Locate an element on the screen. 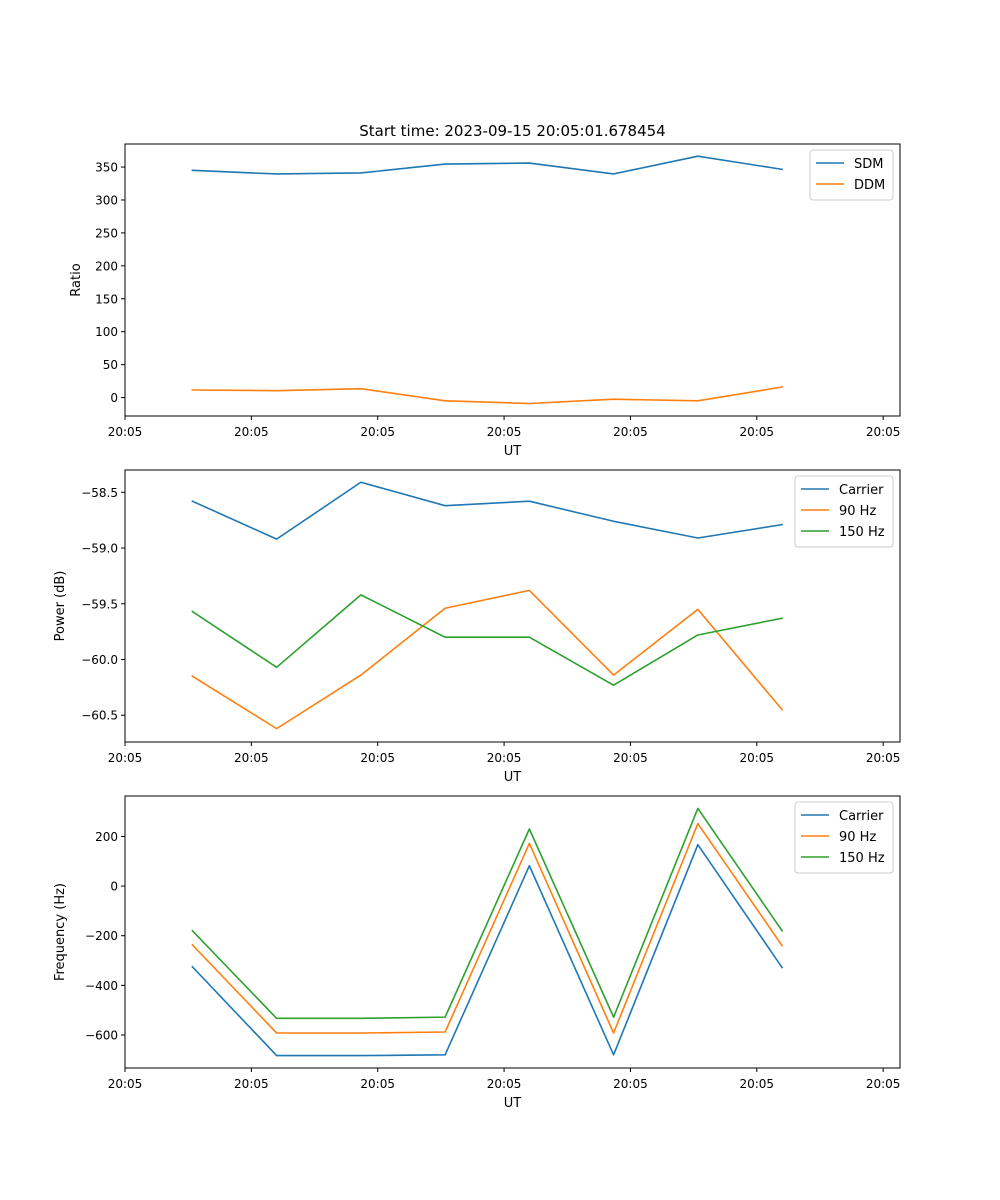 The width and height of the screenshot is (1000, 1200). legend-label: DDM is located at coordinates (869, 185).